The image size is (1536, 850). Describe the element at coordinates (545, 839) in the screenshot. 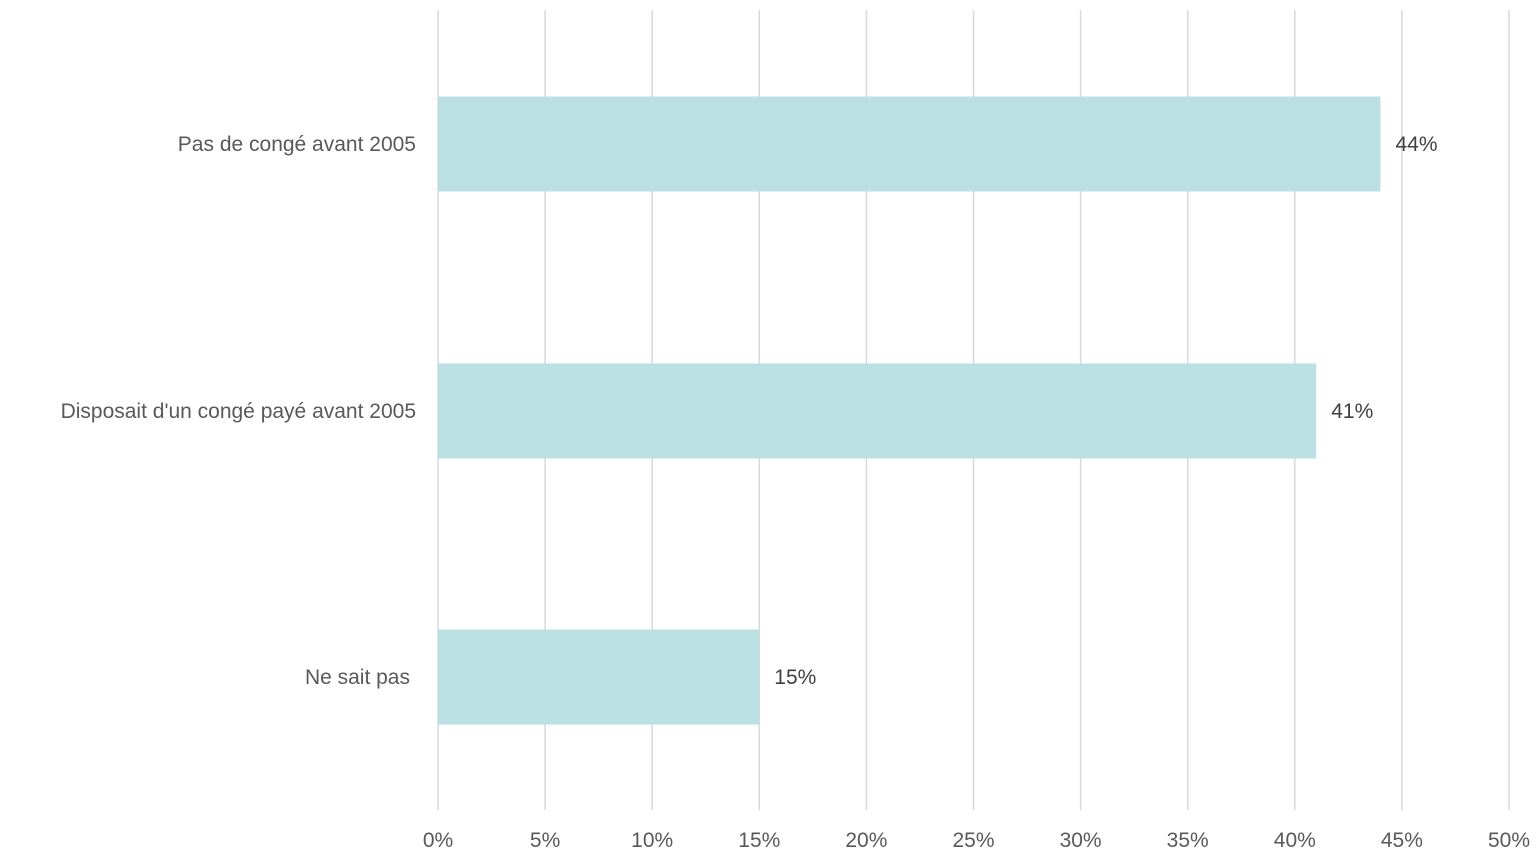

I see `x-tick-label: 5%` at that location.